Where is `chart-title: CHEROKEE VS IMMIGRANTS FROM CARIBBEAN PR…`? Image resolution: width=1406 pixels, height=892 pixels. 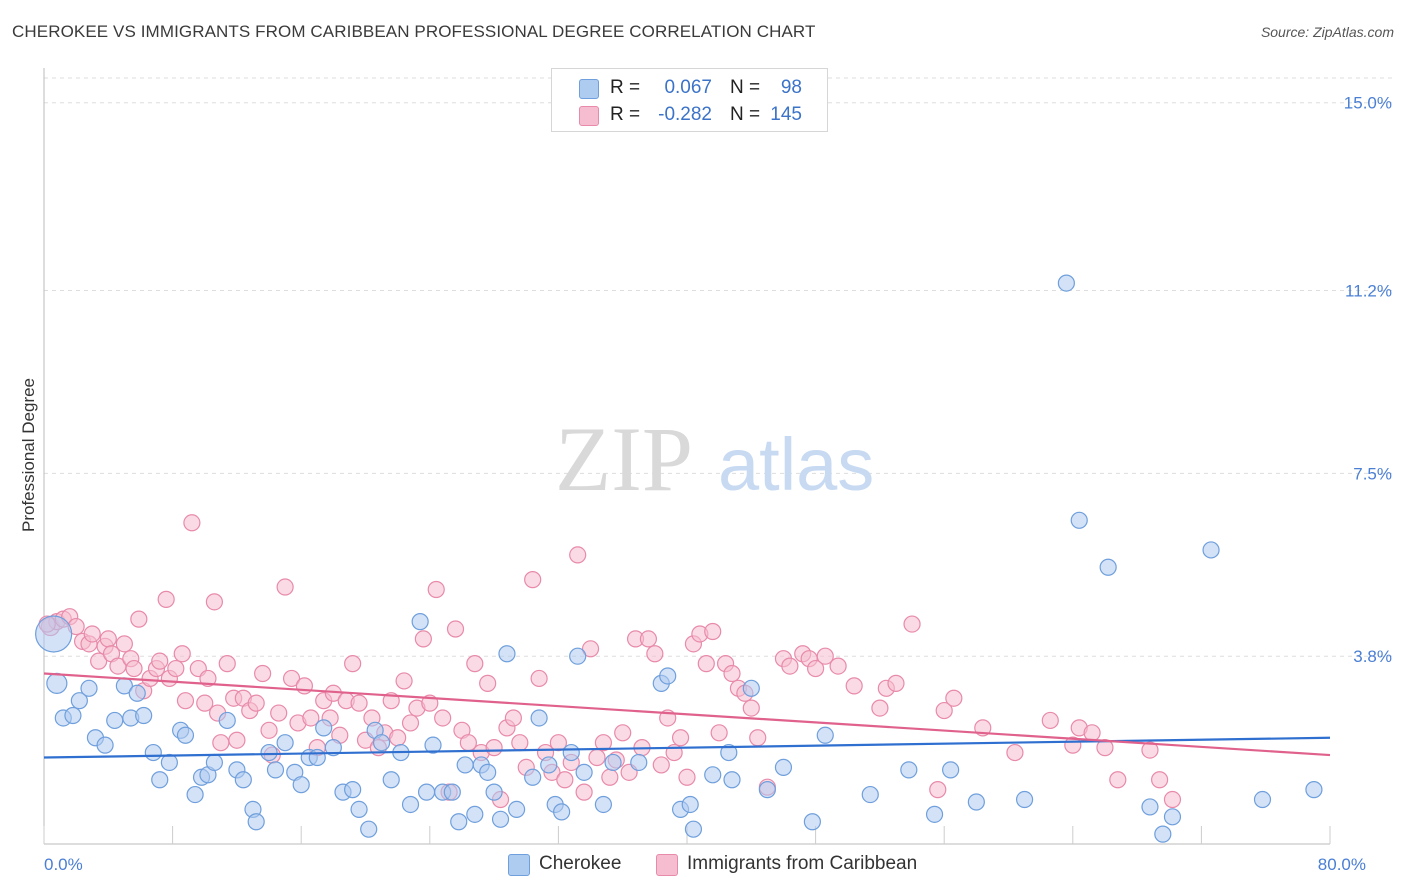 chart-title: CHEROKEE VS IMMIGRANTS FROM CARIBBEAN PR… is located at coordinates (414, 31).